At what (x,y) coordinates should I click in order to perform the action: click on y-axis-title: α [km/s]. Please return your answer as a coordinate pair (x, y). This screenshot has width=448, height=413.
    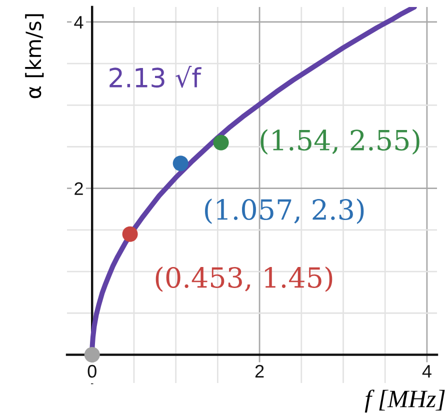
    Looking at the image, I should click on (34, 56).